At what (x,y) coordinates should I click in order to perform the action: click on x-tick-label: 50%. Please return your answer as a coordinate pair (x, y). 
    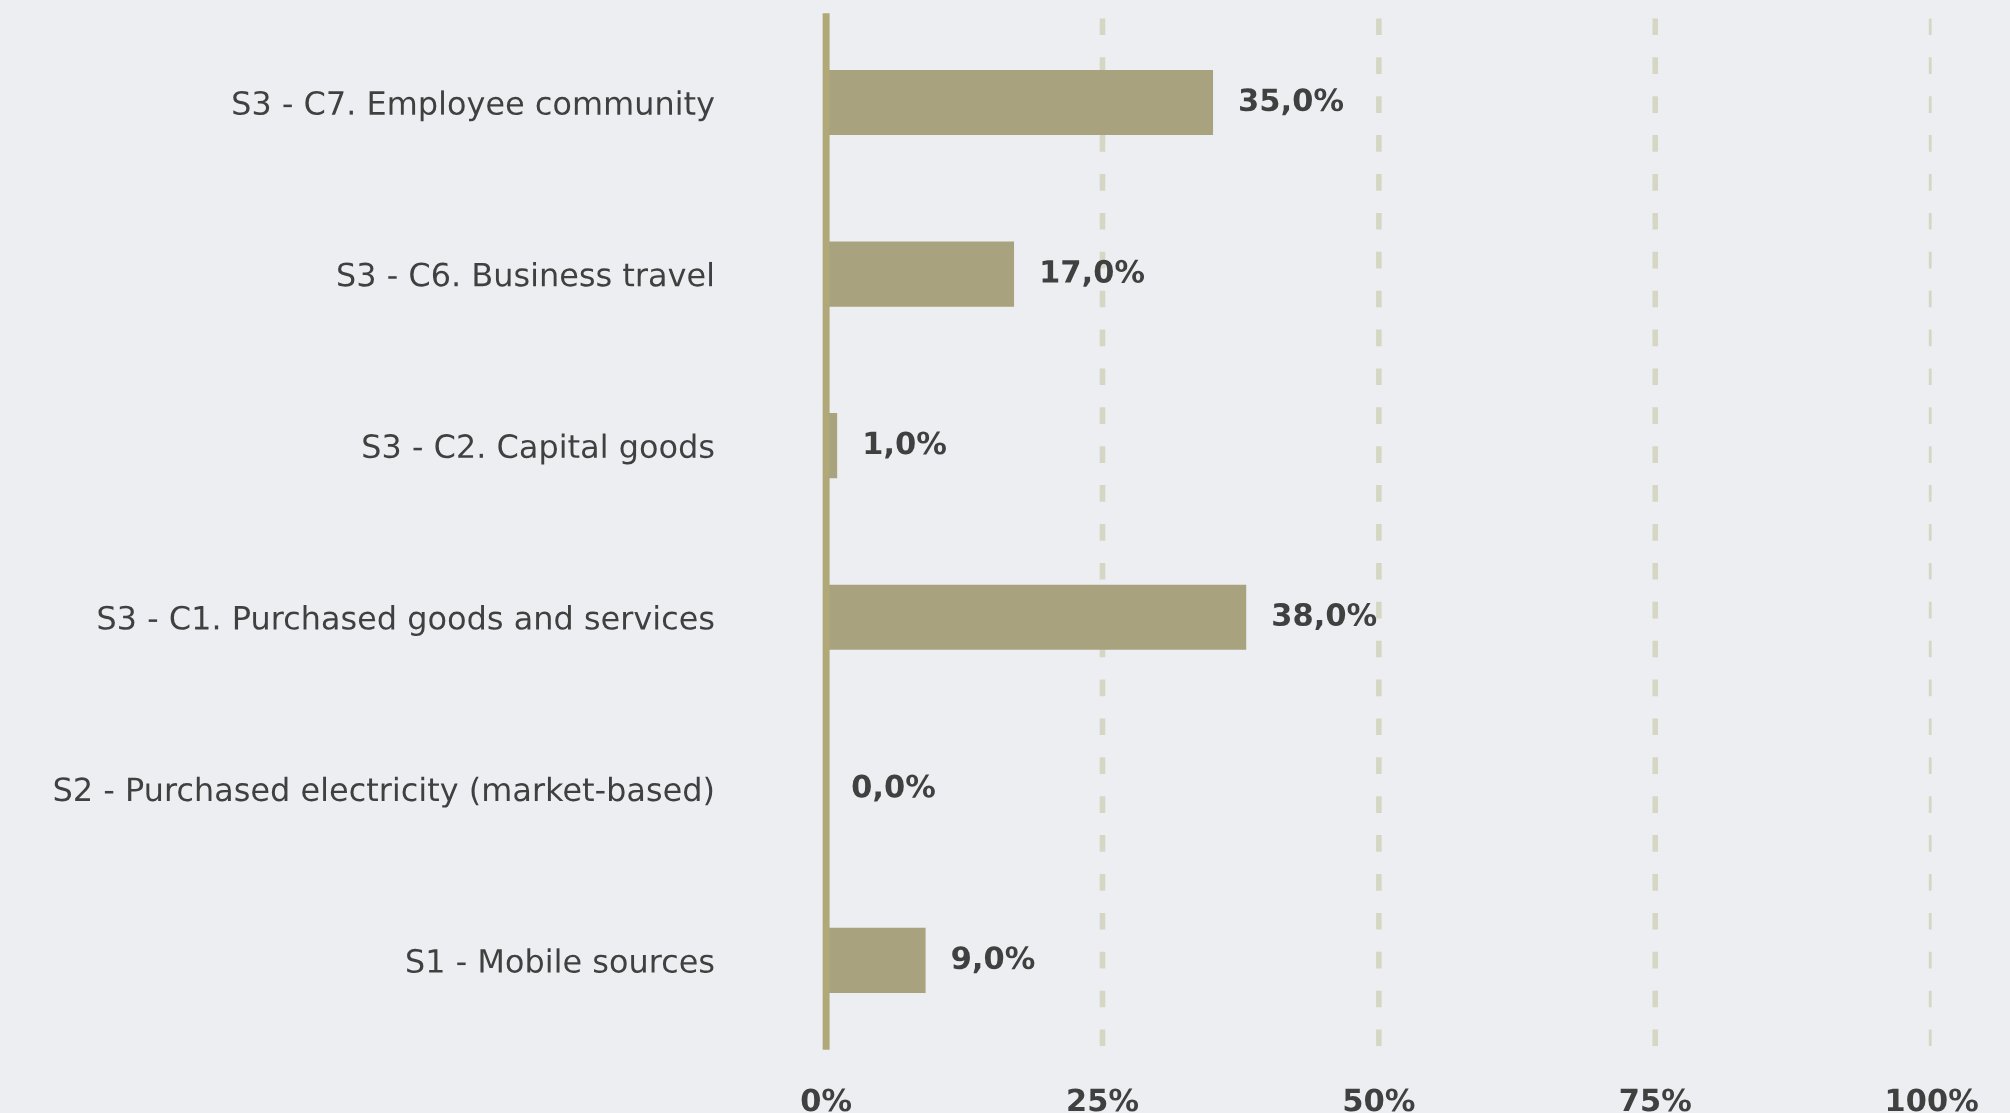
    Looking at the image, I should click on (1379, 1100).